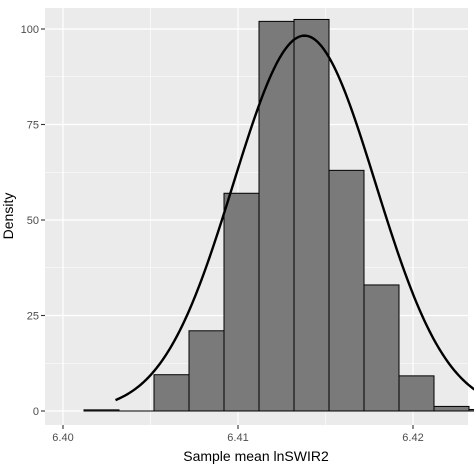 The width and height of the screenshot is (474, 466). I want to click on y-axis-ticks: 0 25 50 75 100, so click(33, 221).